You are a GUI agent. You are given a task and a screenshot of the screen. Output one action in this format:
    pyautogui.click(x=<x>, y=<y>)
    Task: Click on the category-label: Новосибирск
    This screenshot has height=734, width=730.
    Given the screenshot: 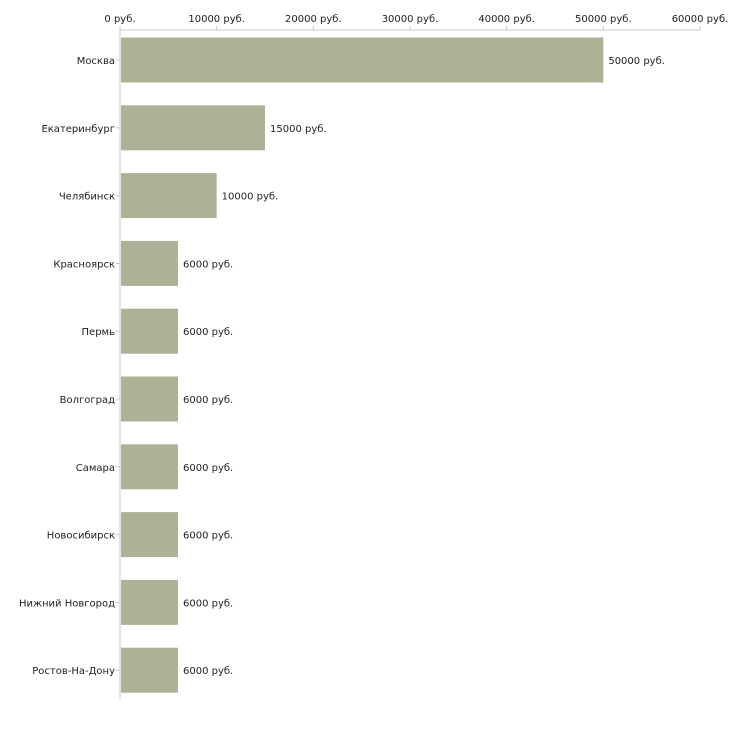 What is the action you would take?
    pyautogui.click(x=81, y=536)
    